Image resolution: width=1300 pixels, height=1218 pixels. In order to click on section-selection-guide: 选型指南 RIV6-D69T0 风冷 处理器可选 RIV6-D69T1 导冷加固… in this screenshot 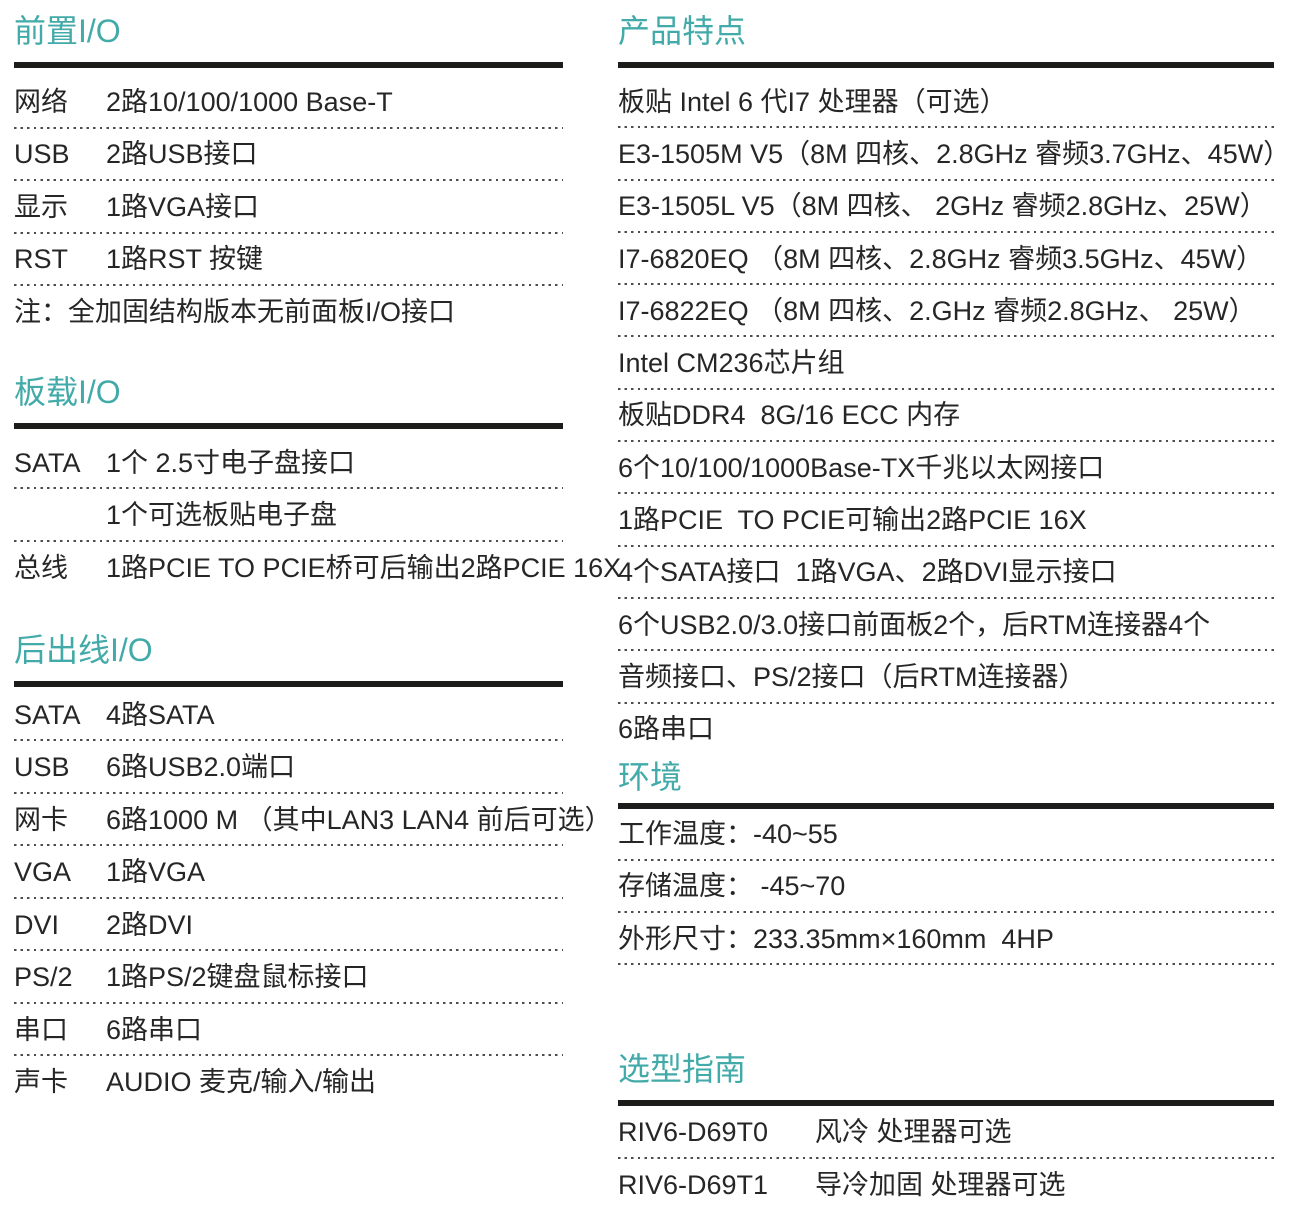, I will do `click(946, 1131)`.